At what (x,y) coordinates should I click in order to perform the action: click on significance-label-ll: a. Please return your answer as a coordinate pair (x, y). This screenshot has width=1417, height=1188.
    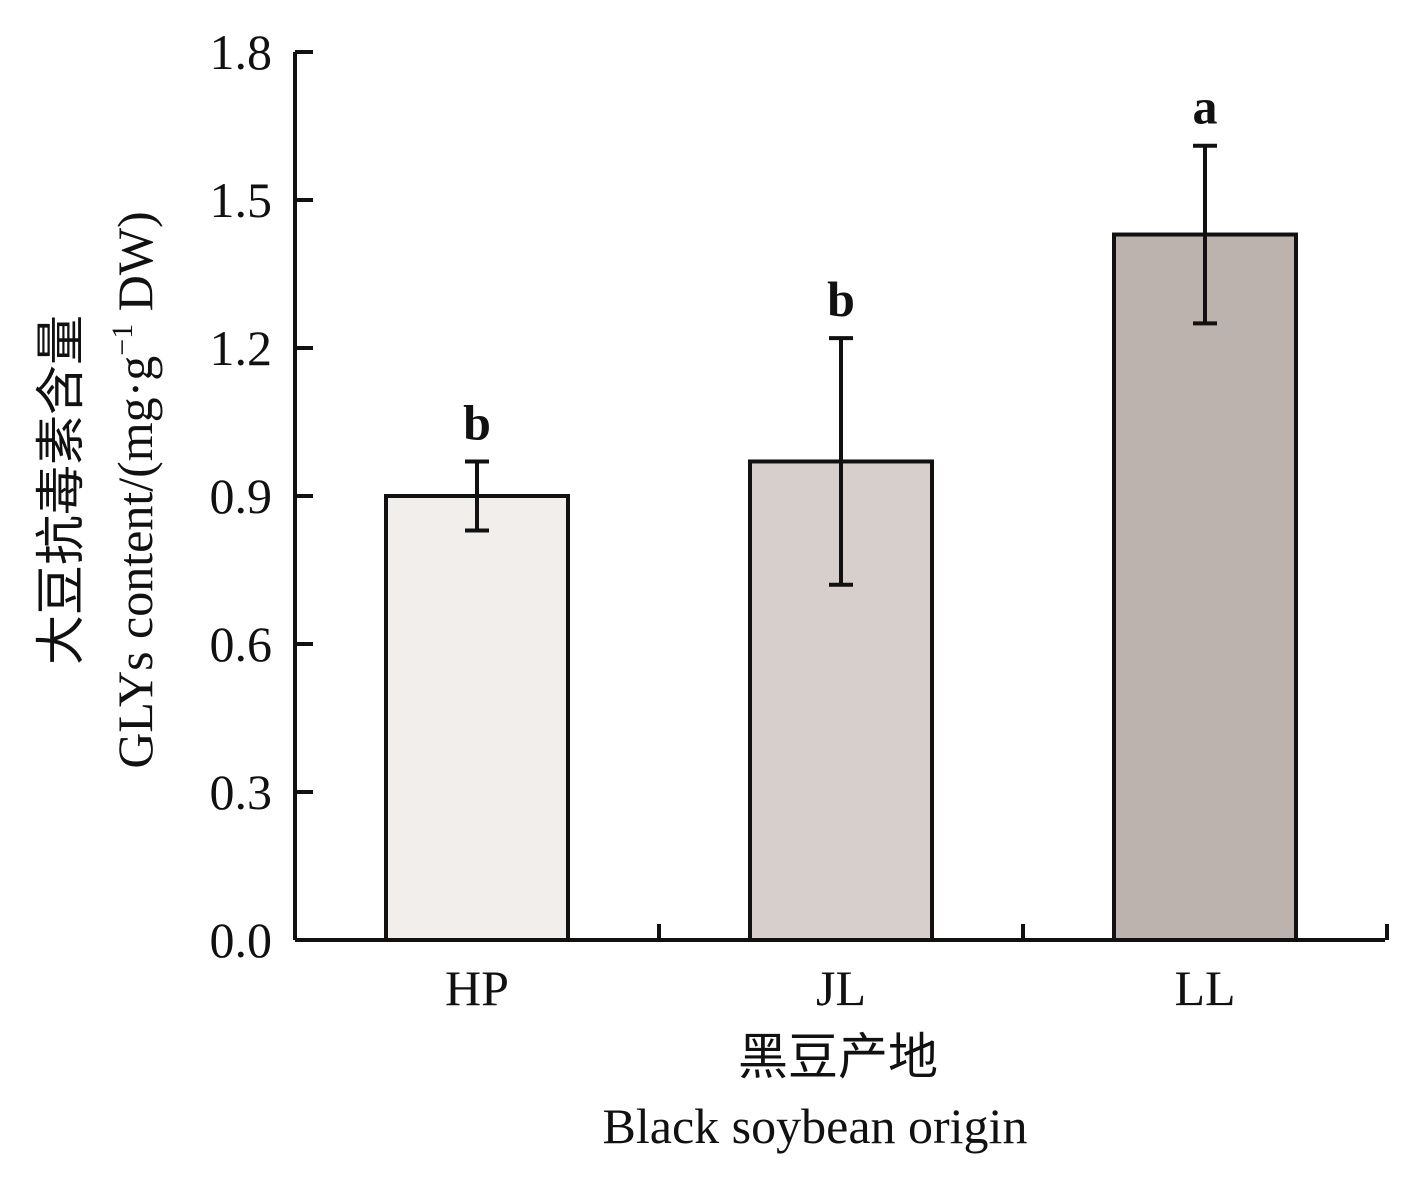
    Looking at the image, I should click on (1205, 107).